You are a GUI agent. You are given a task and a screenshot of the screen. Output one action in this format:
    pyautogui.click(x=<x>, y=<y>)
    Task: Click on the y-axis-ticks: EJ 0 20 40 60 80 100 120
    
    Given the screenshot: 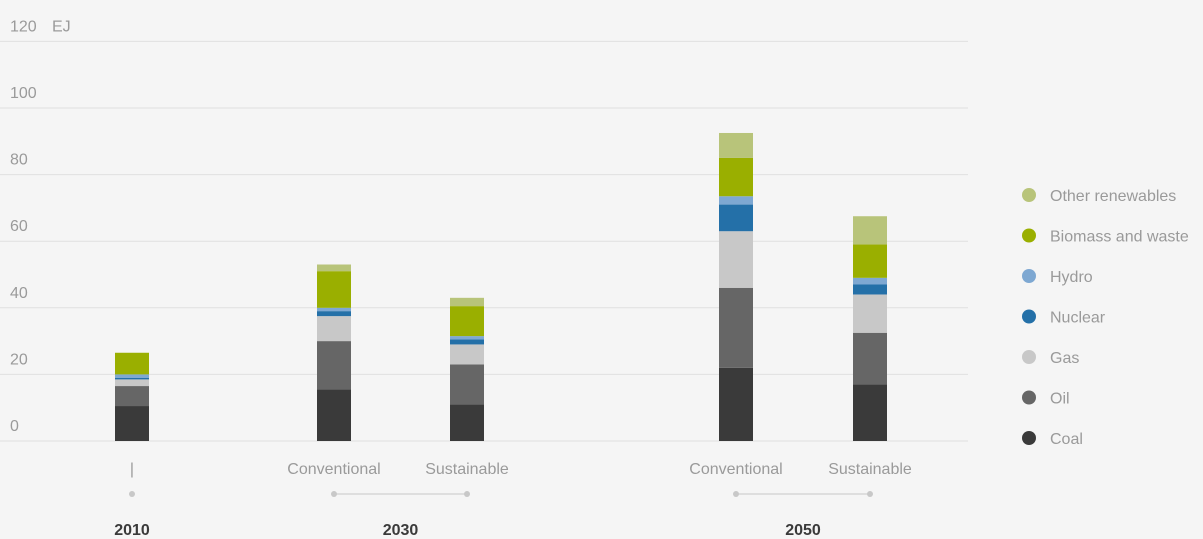 What is the action you would take?
    pyautogui.click(x=40, y=226)
    